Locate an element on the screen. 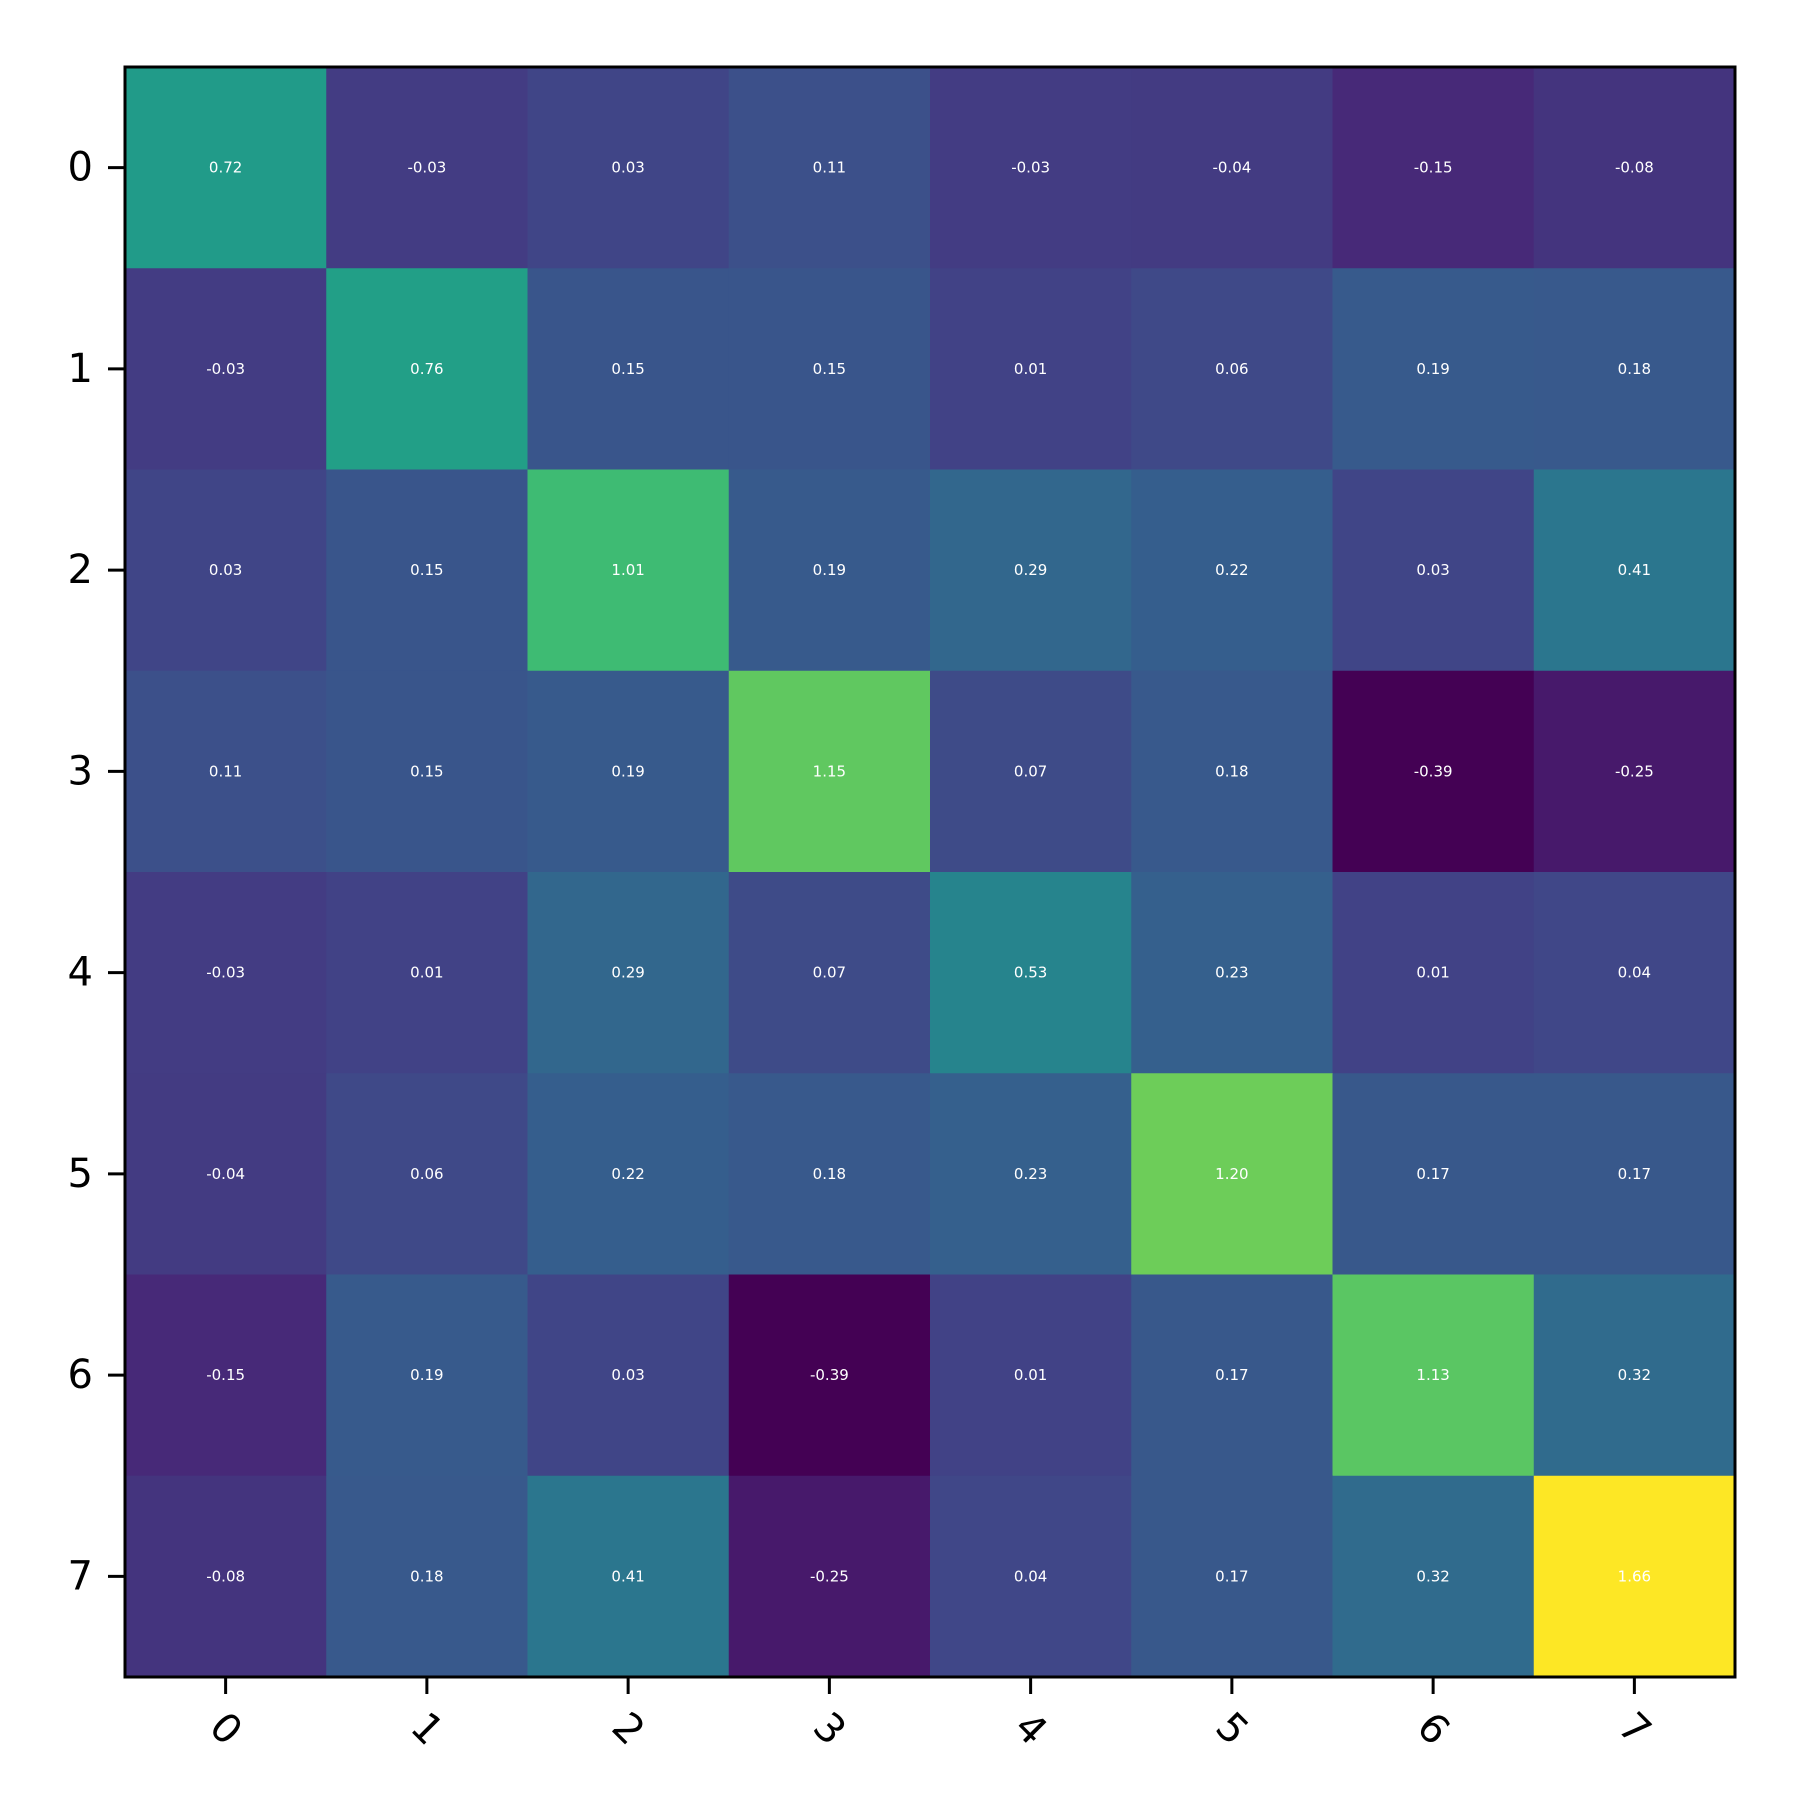 The height and width of the screenshot is (1800, 1800). cell-value-label-r2-c3: 0.19 is located at coordinates (829, 570).